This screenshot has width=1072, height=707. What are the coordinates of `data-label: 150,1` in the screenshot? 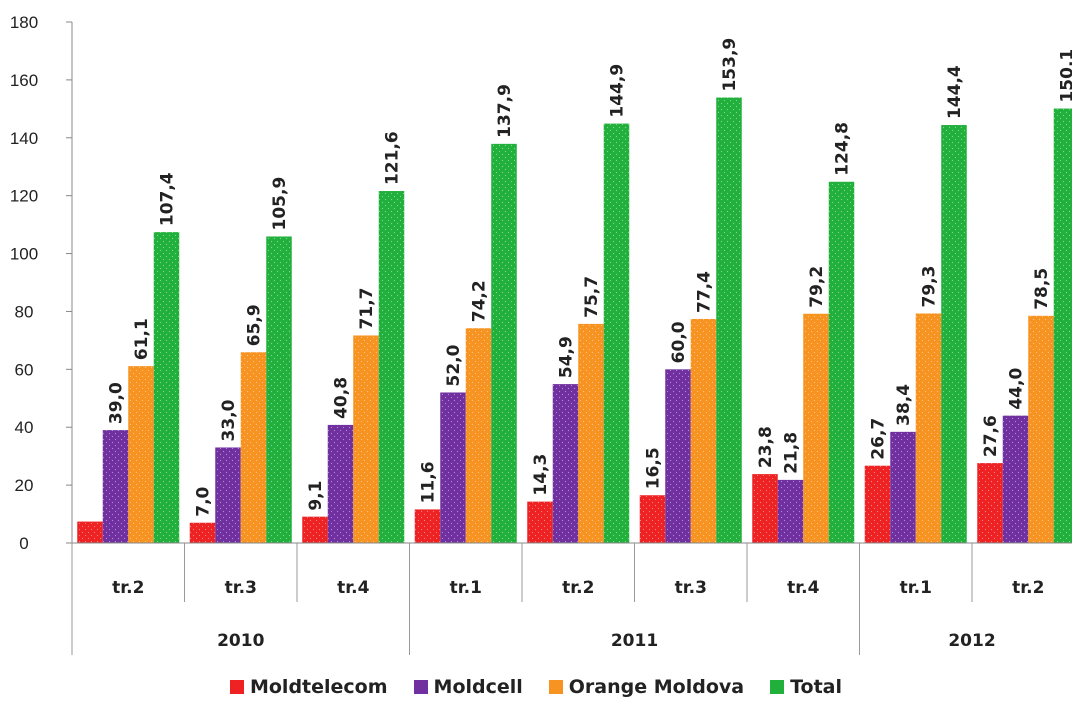 It's located at (1065, 76).